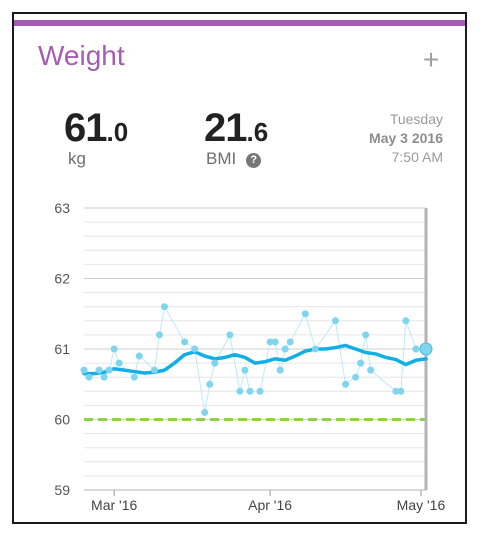 This screenshot has width=483, height=536. Describe the element at coordinates (416, 119) in the screenshot. I see `date-weekday: Tuesday` at that location.